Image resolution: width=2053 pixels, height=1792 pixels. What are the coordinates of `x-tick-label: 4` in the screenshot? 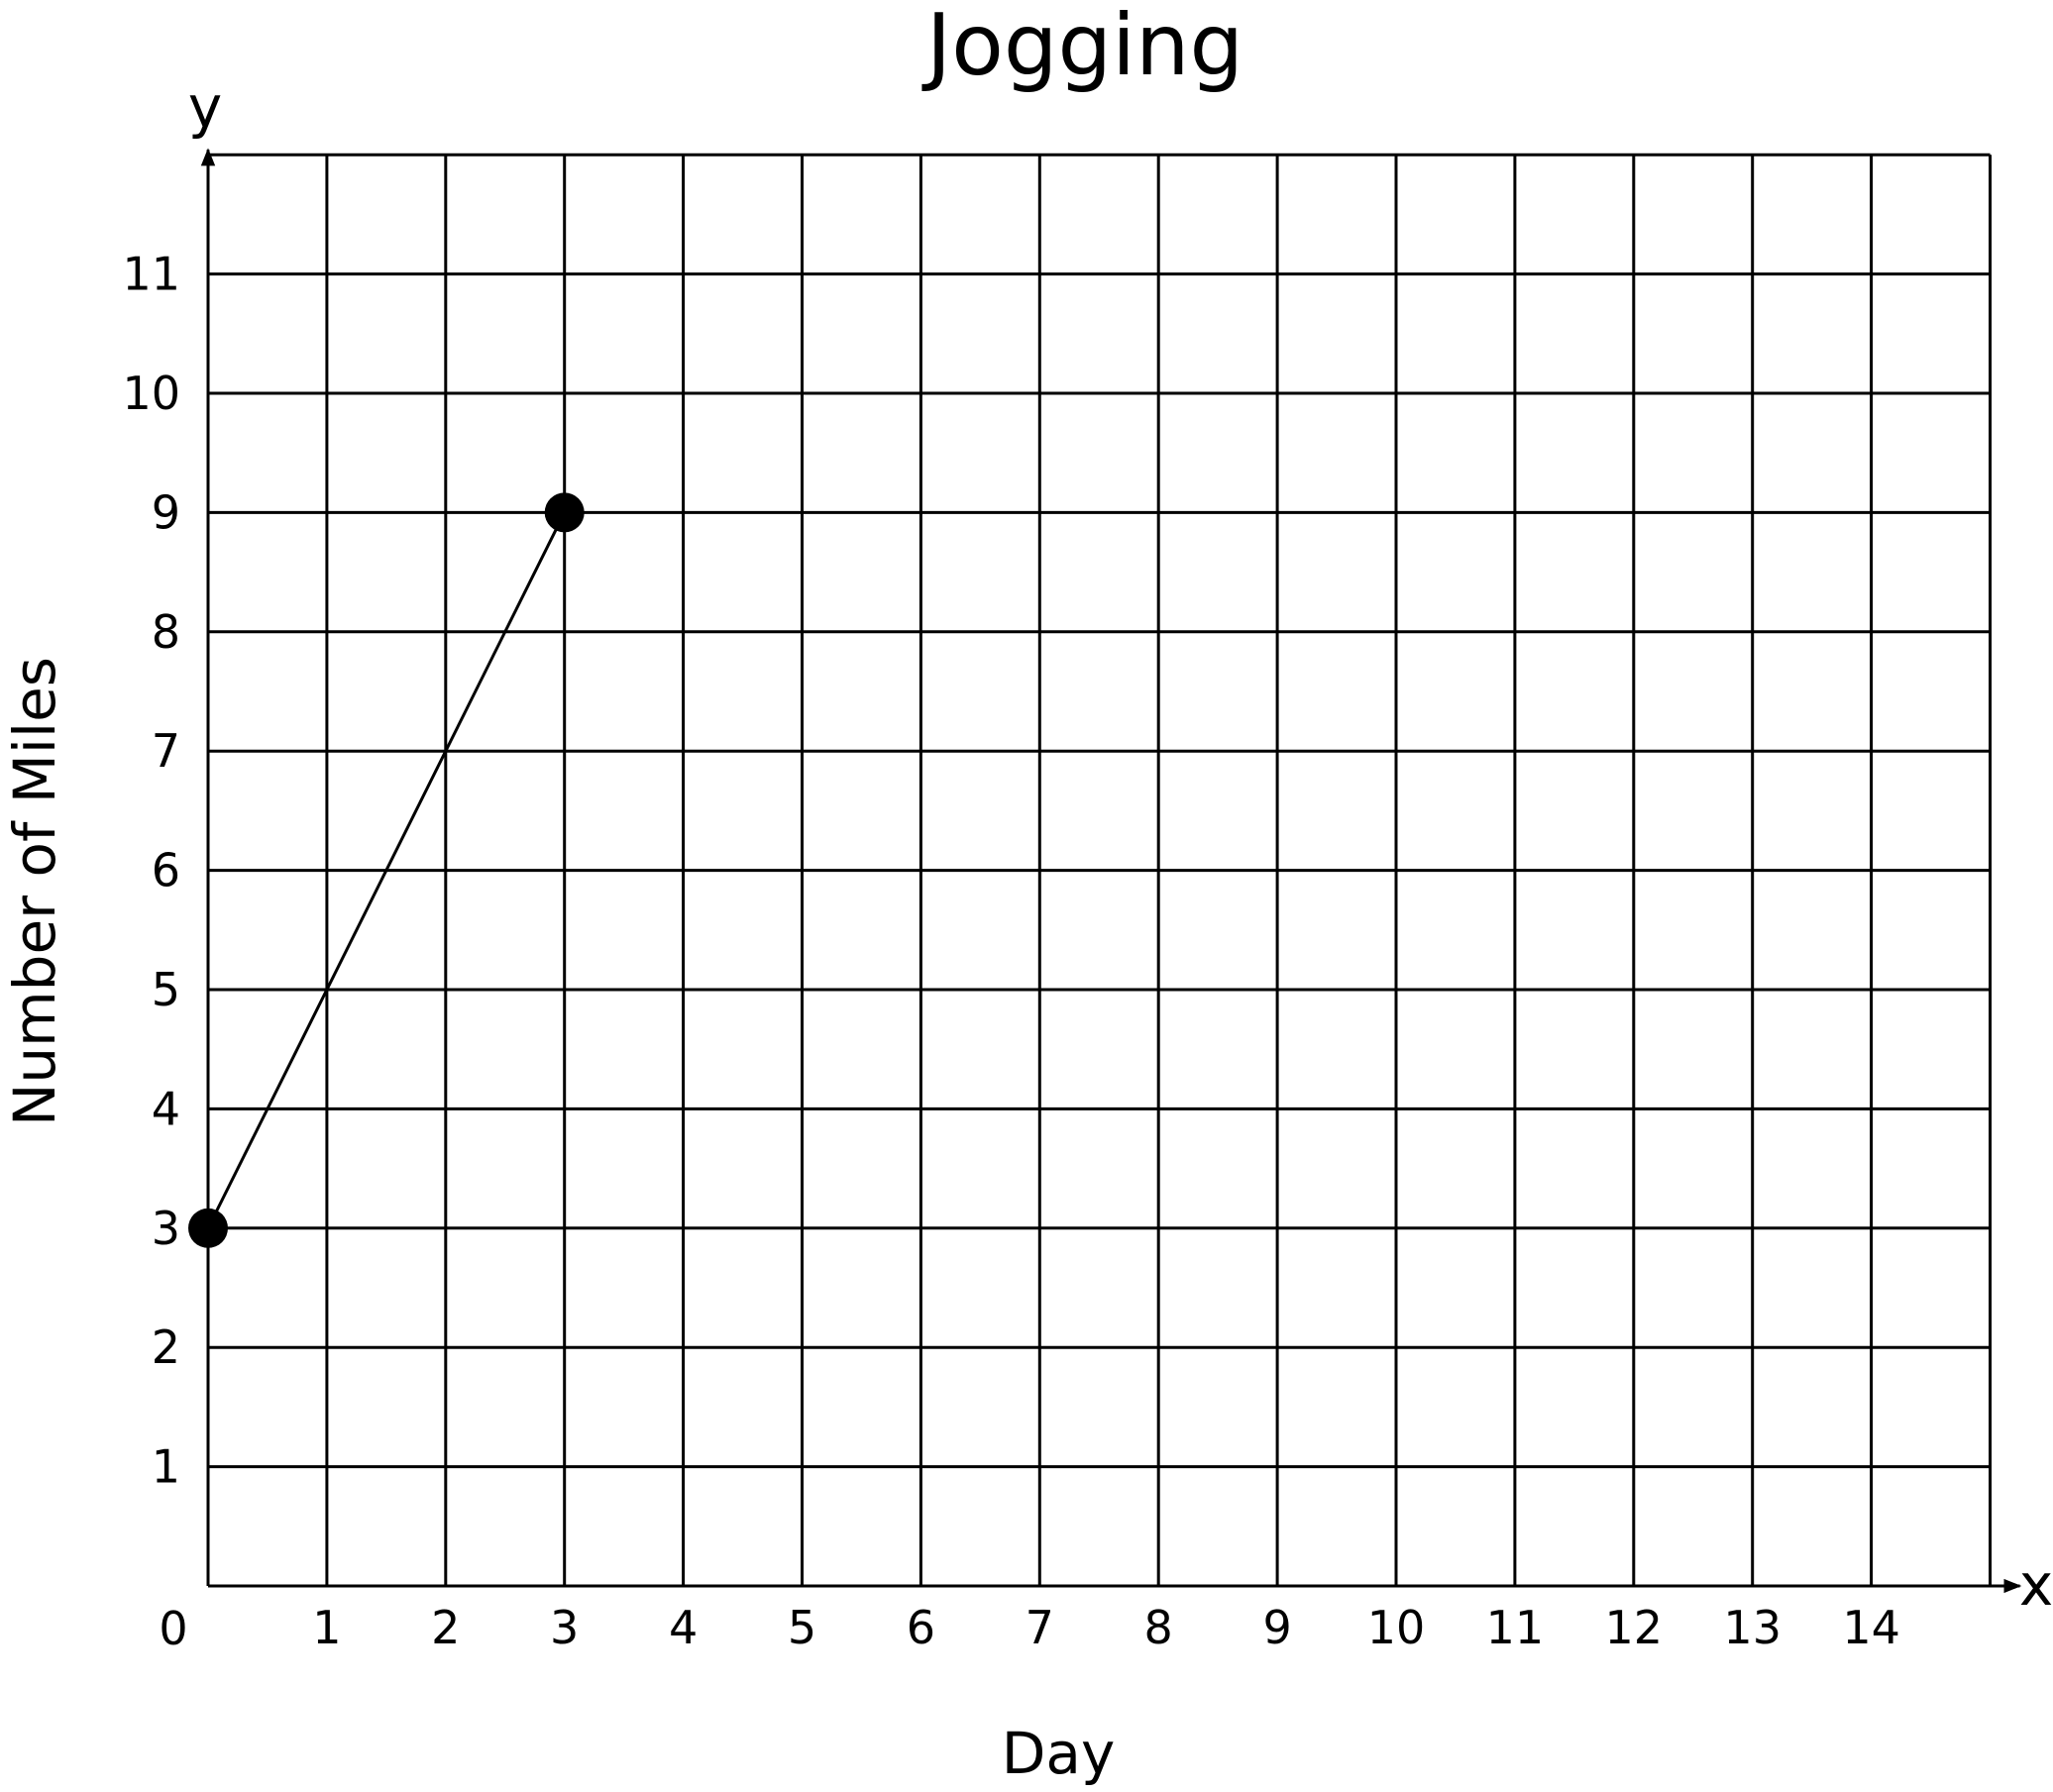 It's located at (683, 1627).